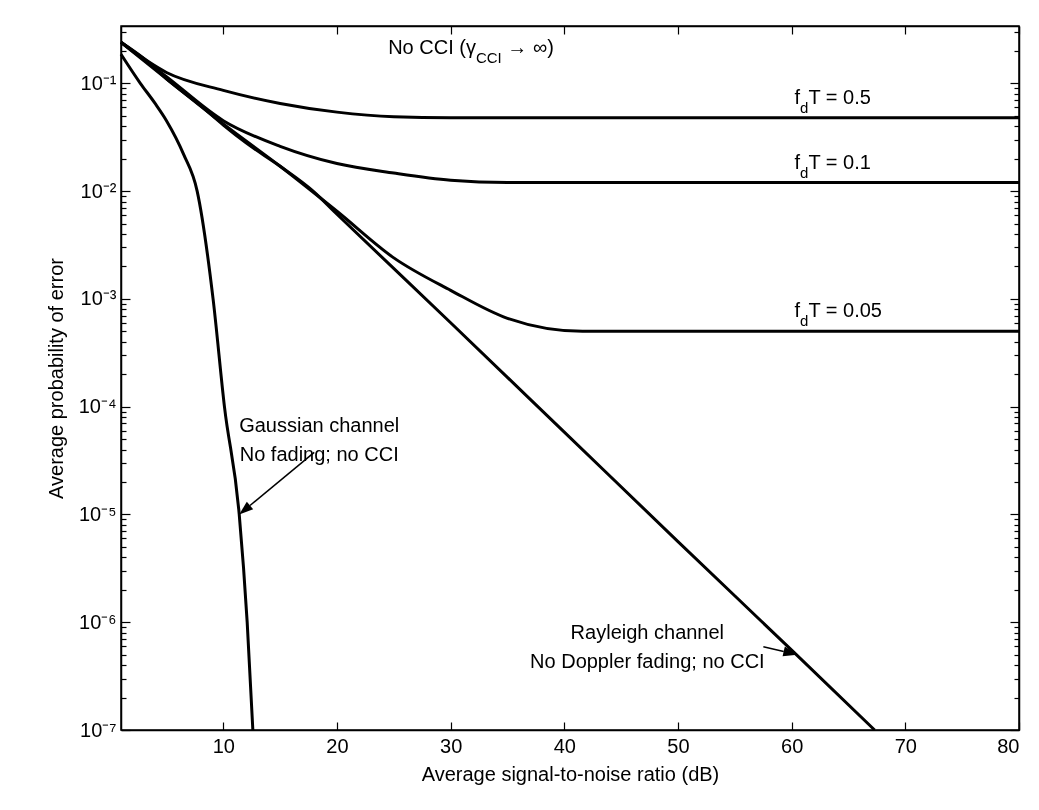 The image size is (1039, 810). What do you see at coordinates (1008, 745) in the screenshot?
I see `x-tick-label: 80` at bounding box center [1008, 745].